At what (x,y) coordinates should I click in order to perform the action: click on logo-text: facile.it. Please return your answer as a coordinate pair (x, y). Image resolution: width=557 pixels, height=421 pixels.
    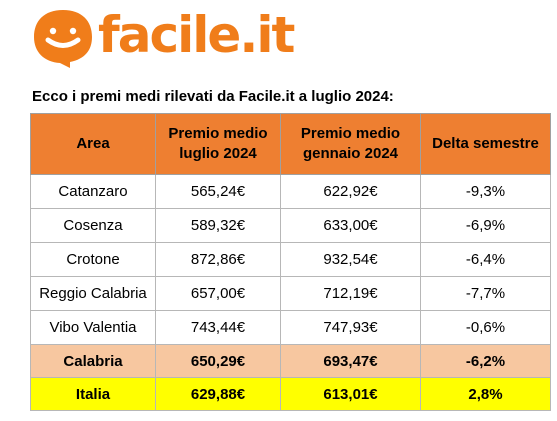
    Looking at the image, I should click on (196, 35).